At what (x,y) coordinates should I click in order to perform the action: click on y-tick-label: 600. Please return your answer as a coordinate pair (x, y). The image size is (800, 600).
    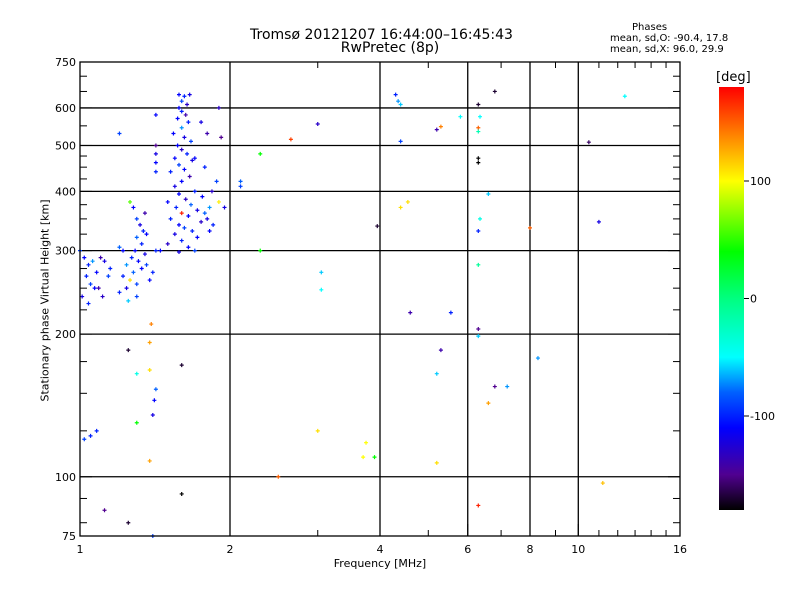
    Looking at the image, I should click on (65, 108).